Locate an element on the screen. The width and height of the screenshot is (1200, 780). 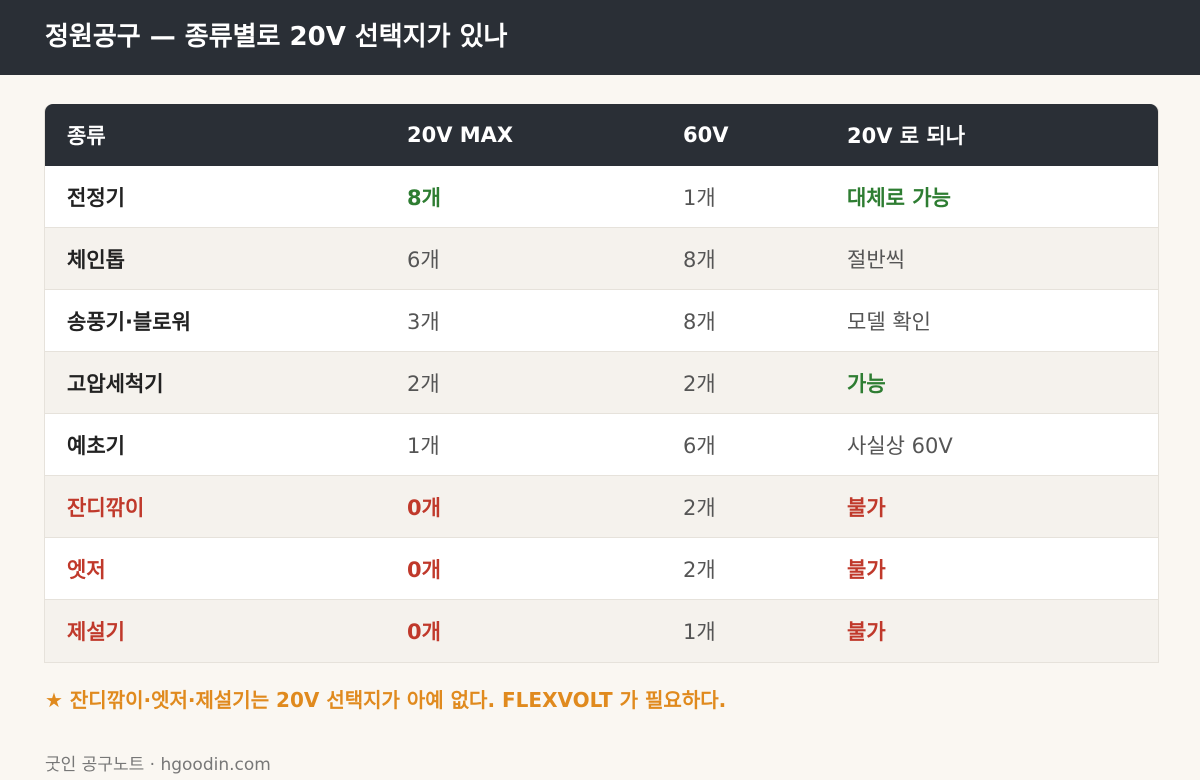
cell: 절반씩 is located at coordinates (876, 259).